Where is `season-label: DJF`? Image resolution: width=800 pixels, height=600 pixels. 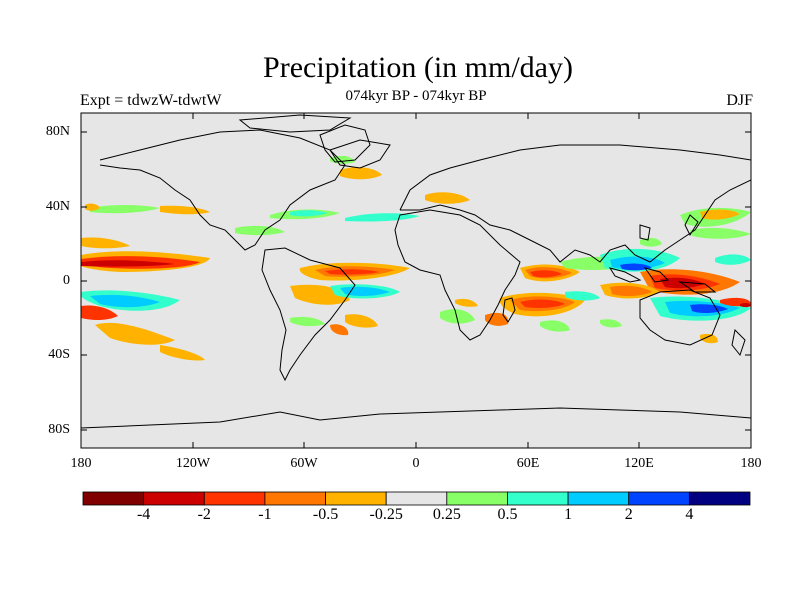
season-label: DJF is located at coordinates (739, 100).